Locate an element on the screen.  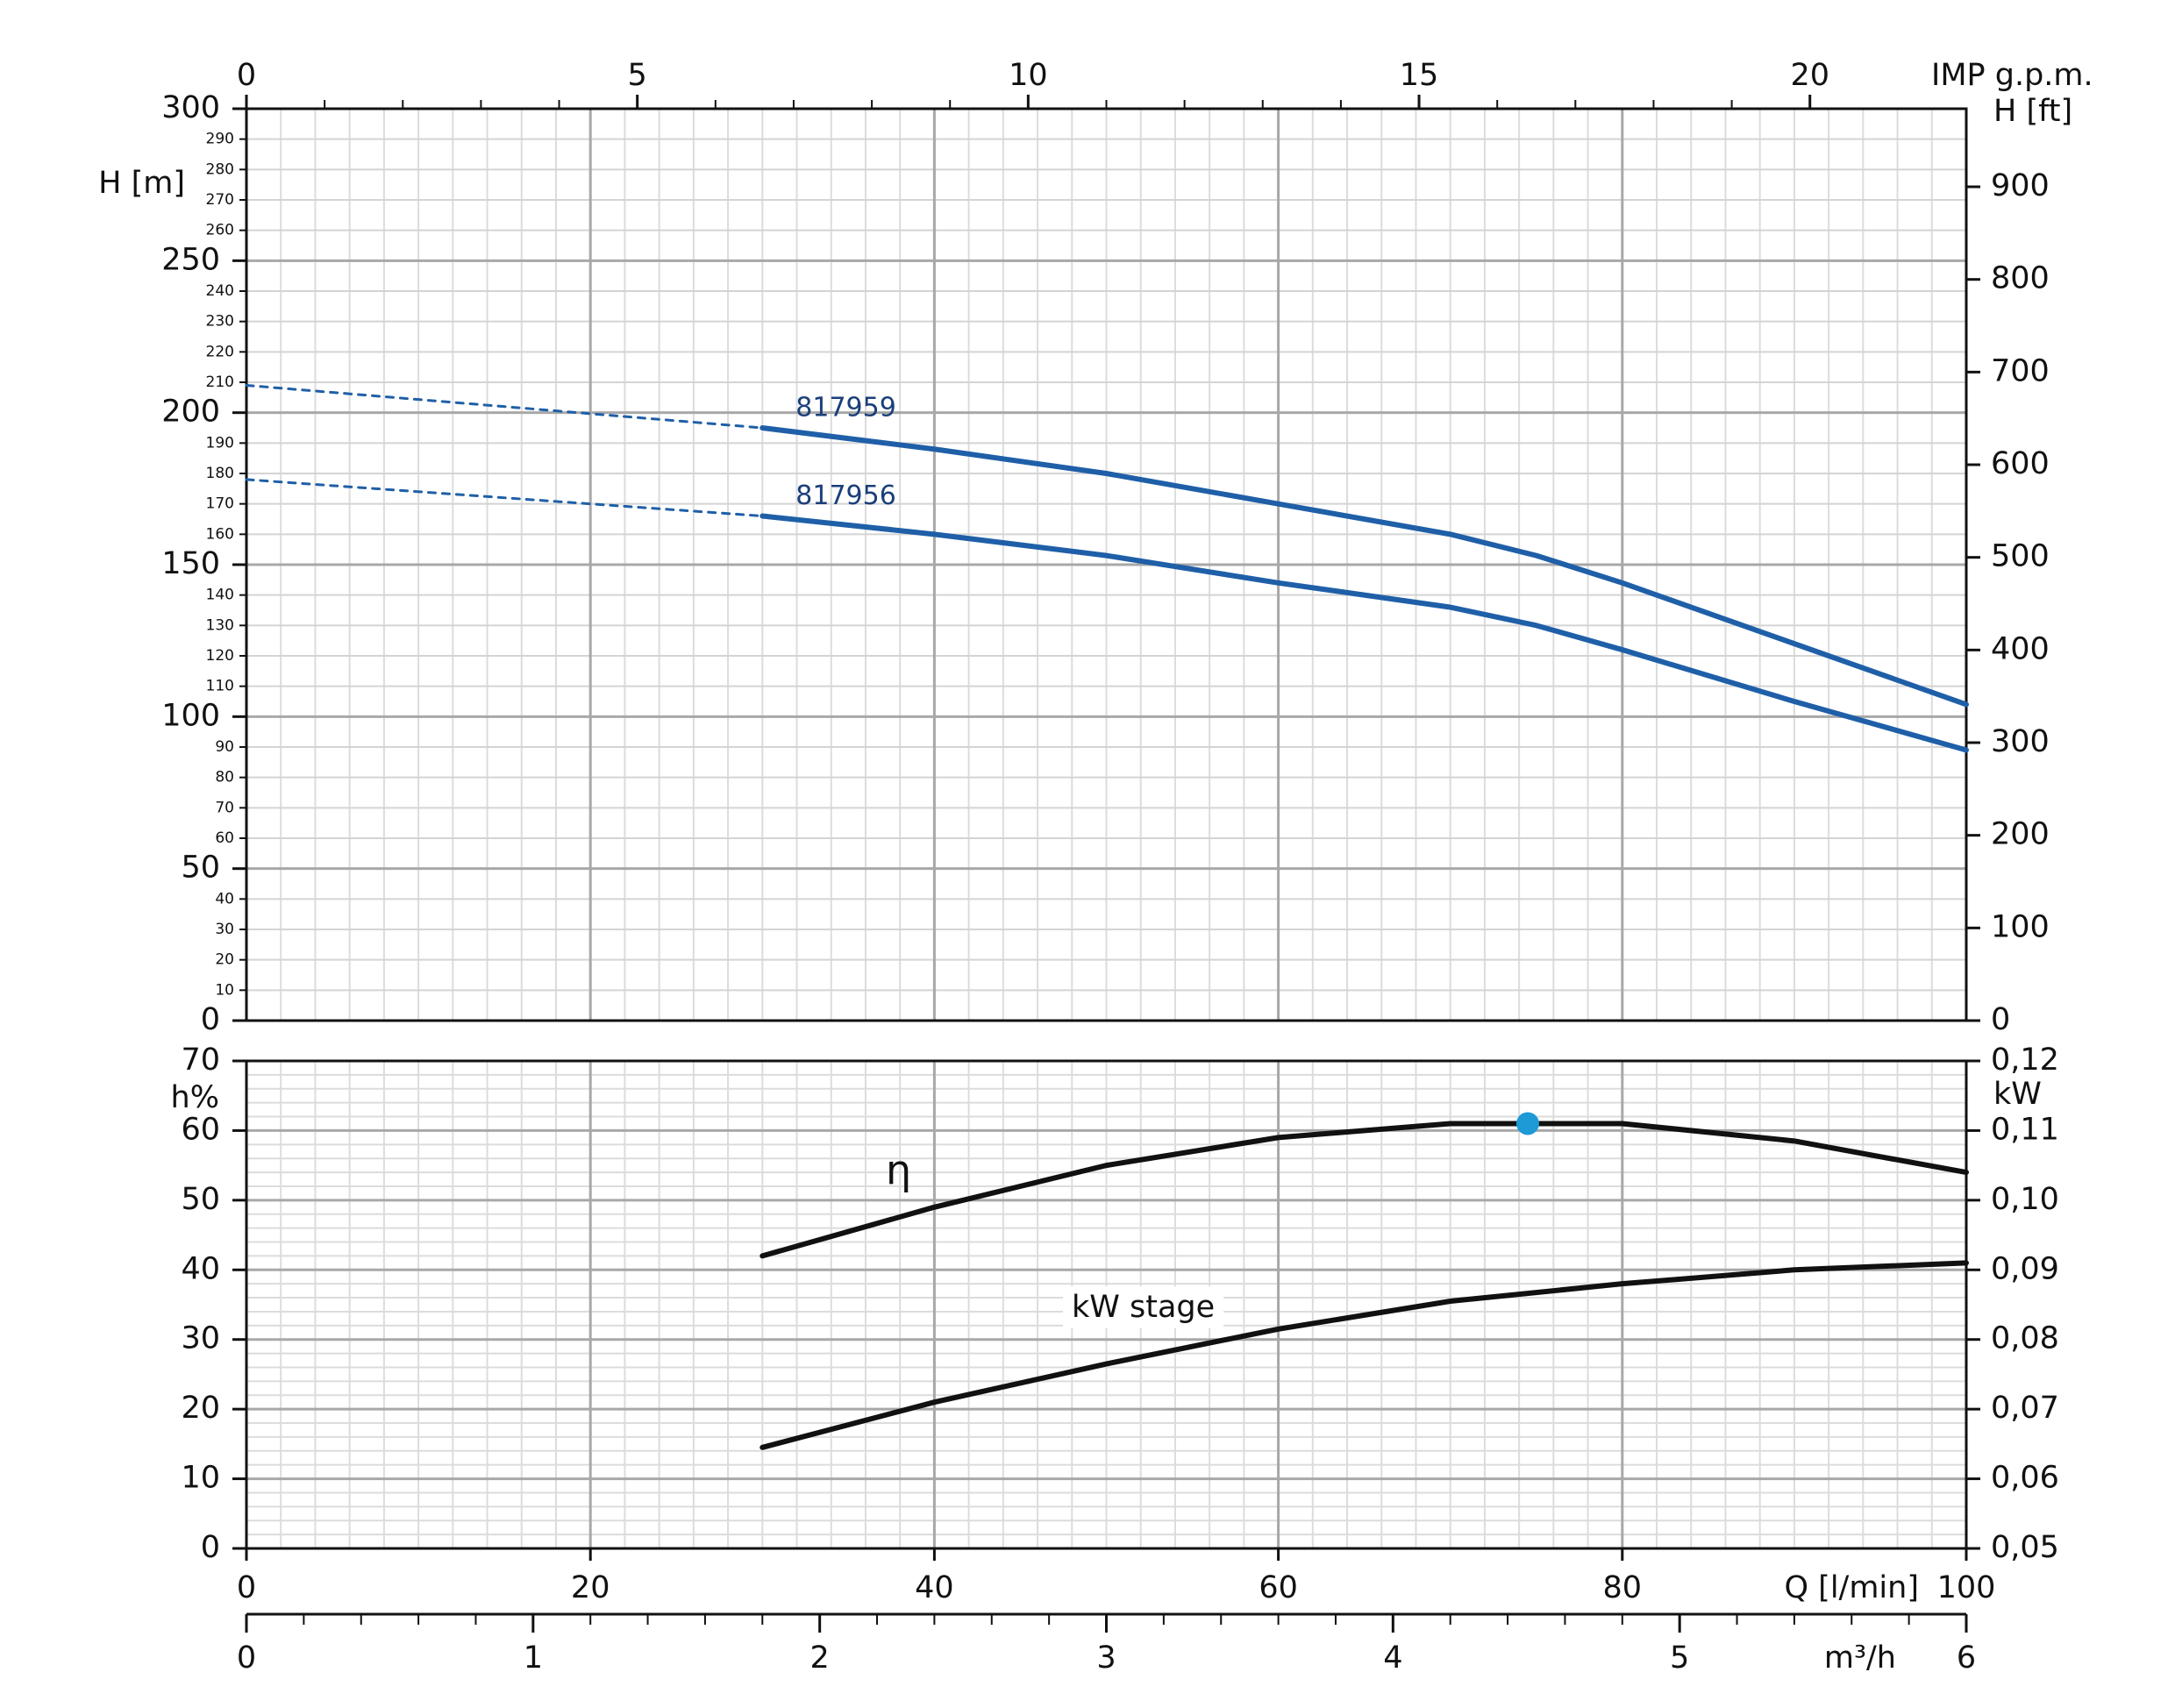
y-minor-tick-label: 80 is located at coordinates (224, 777).